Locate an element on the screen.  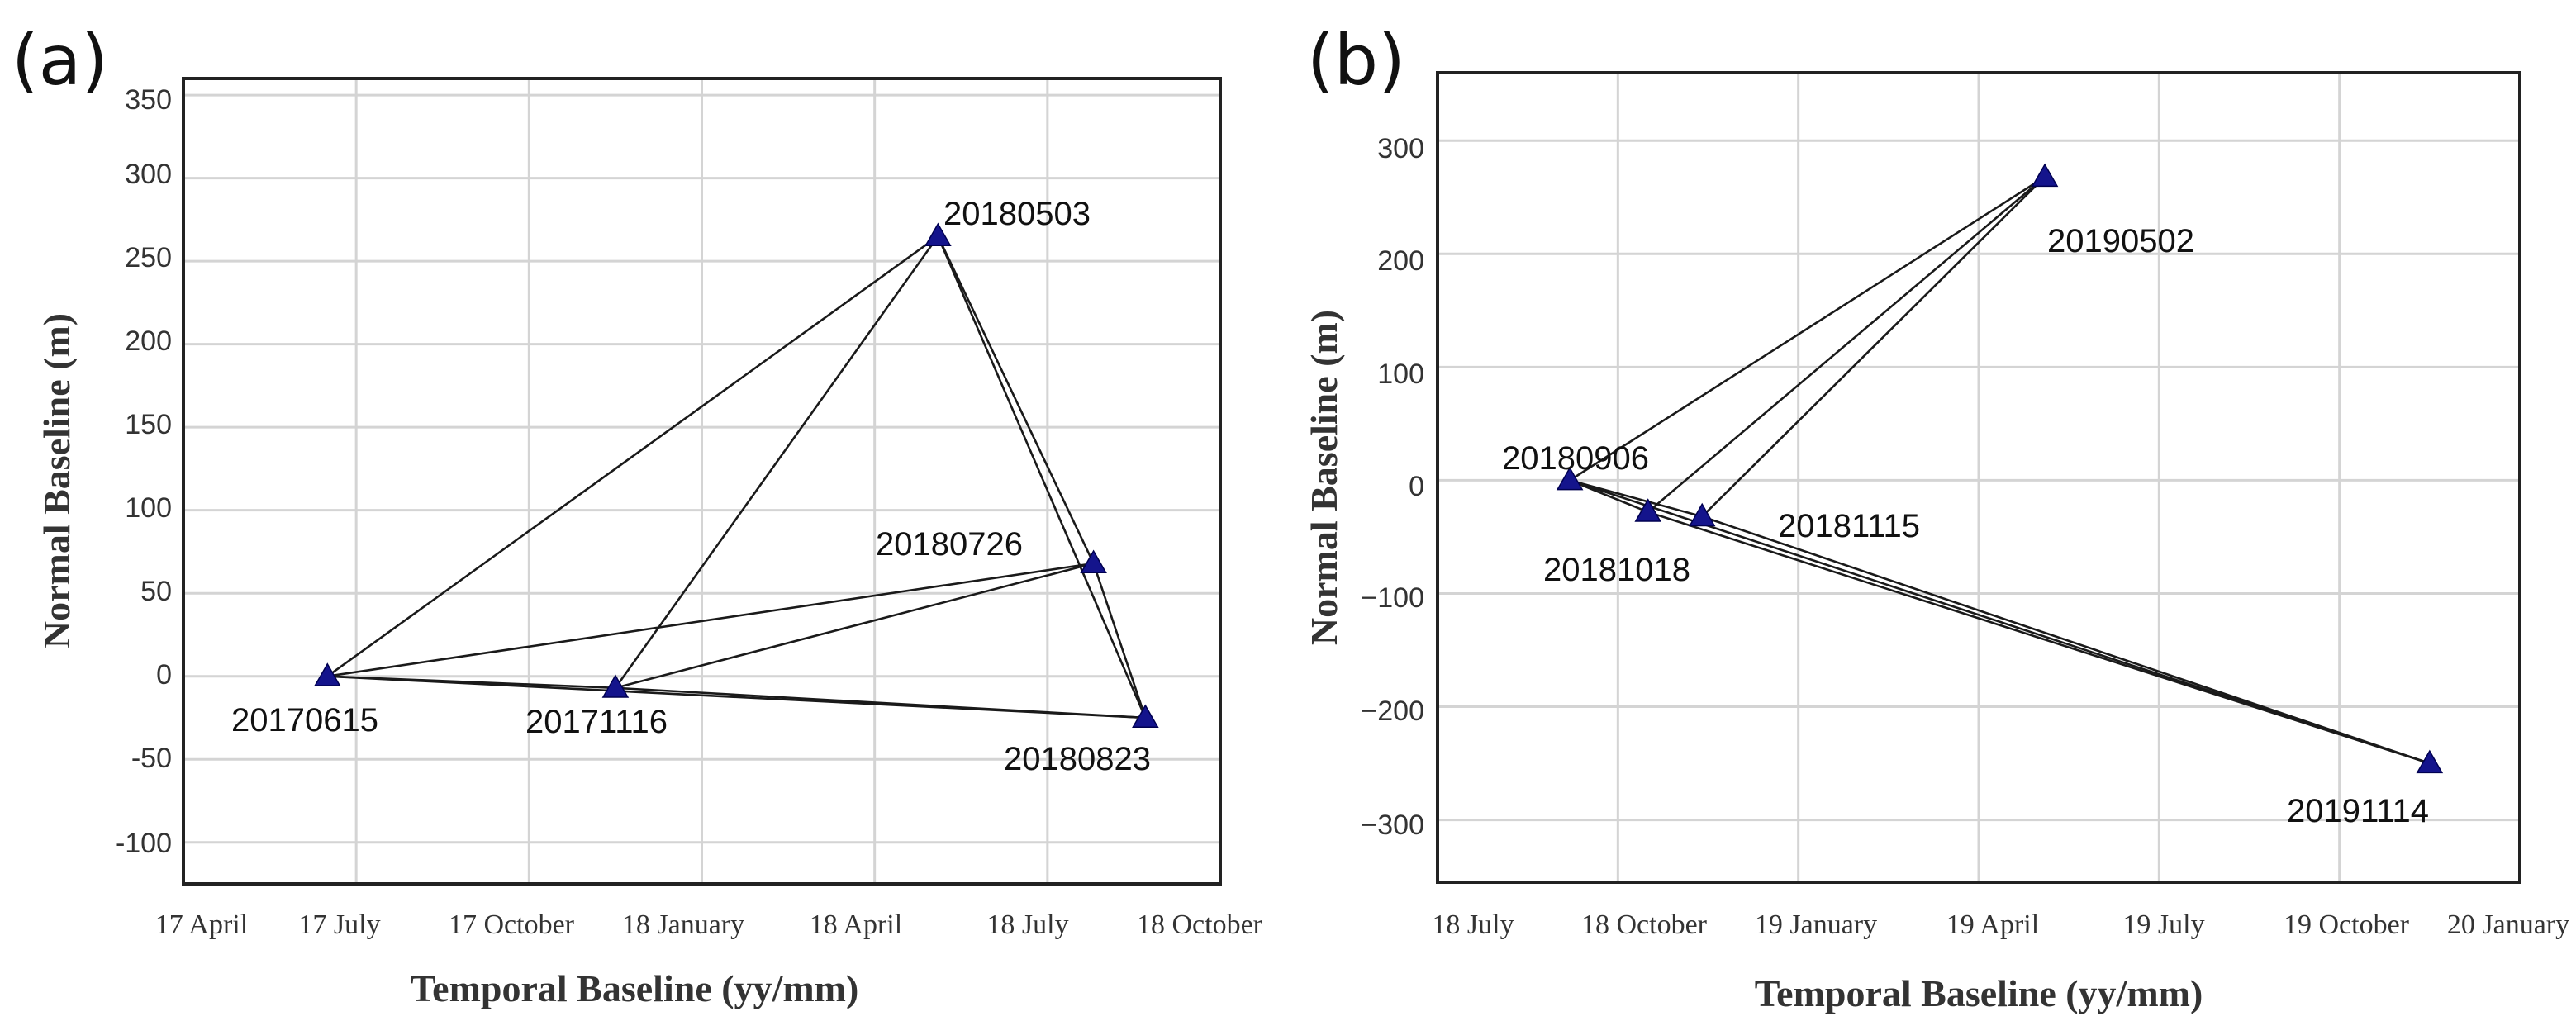
point-label-20180906: 20180906 is located at coordinates (1575, 459).